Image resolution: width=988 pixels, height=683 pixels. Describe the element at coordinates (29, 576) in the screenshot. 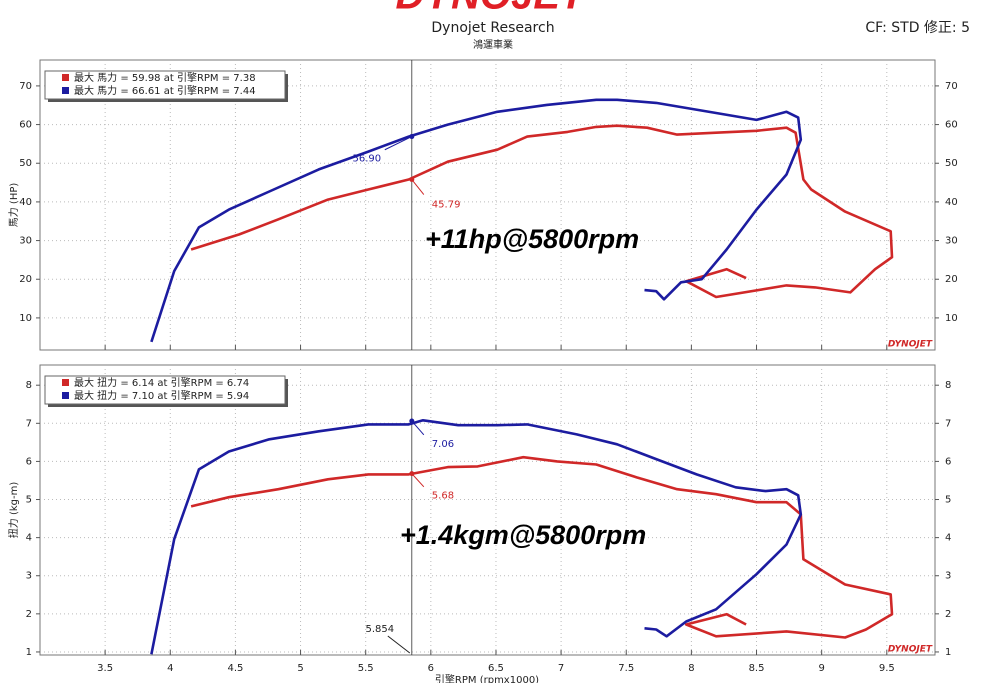

I see `y-tick-label: 3` at that location.